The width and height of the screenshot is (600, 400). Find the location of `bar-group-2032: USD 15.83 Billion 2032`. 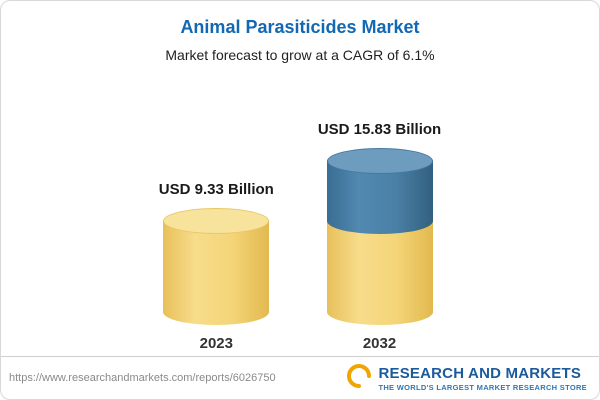

bar-group-2032: USD 15.83 Billion 2032 is located at coordinates (379, 236).